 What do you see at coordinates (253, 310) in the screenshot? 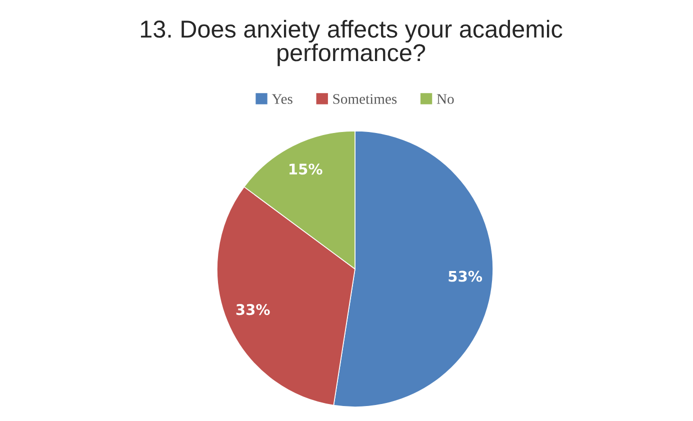
I see `data-label: 33%` at bounding box center [253, 310].